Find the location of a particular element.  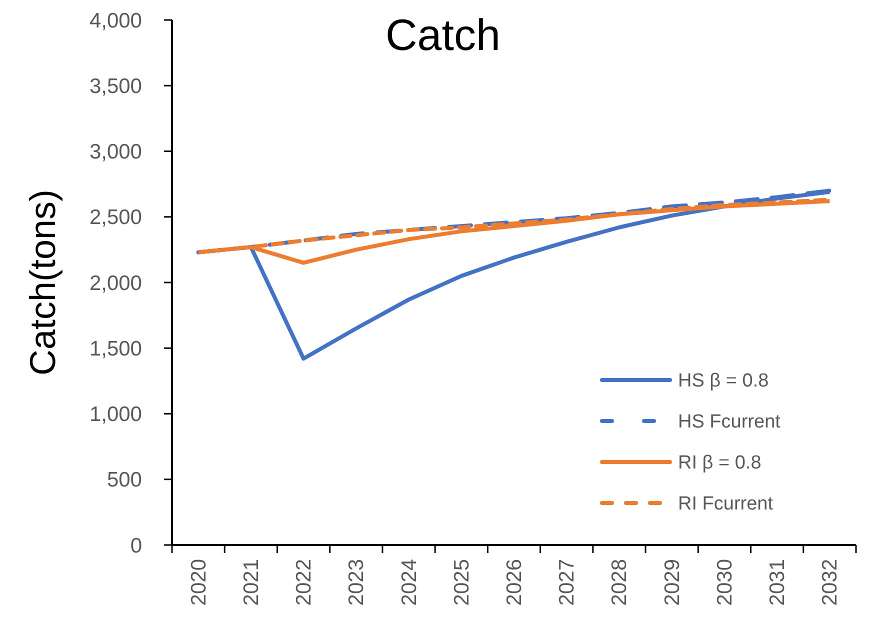

x-tick-label: 2026 is located at coordinates (514, 582).